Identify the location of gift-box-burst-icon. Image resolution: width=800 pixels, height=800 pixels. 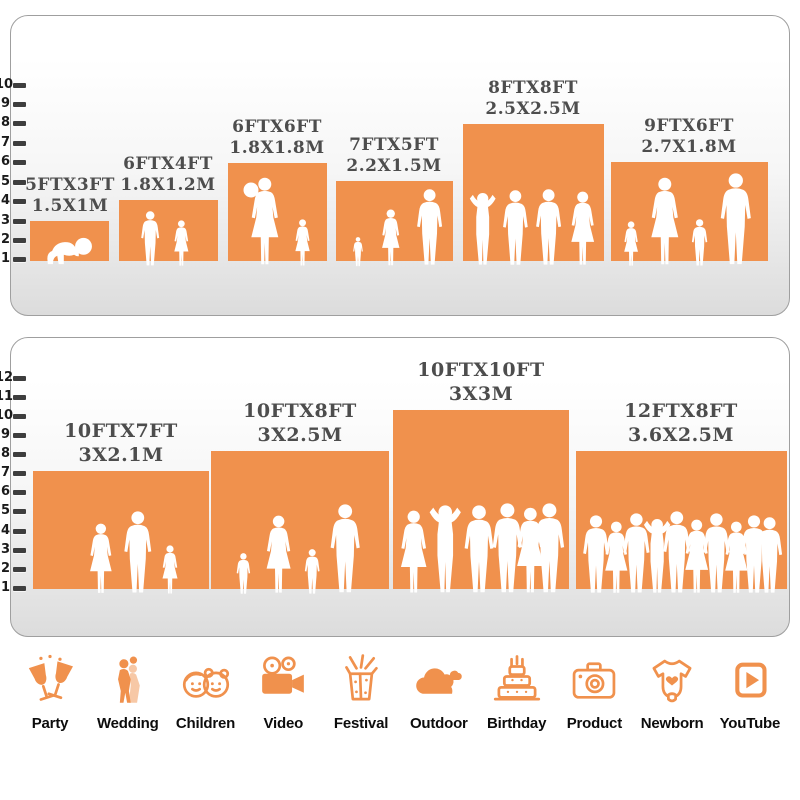
(361, 677).